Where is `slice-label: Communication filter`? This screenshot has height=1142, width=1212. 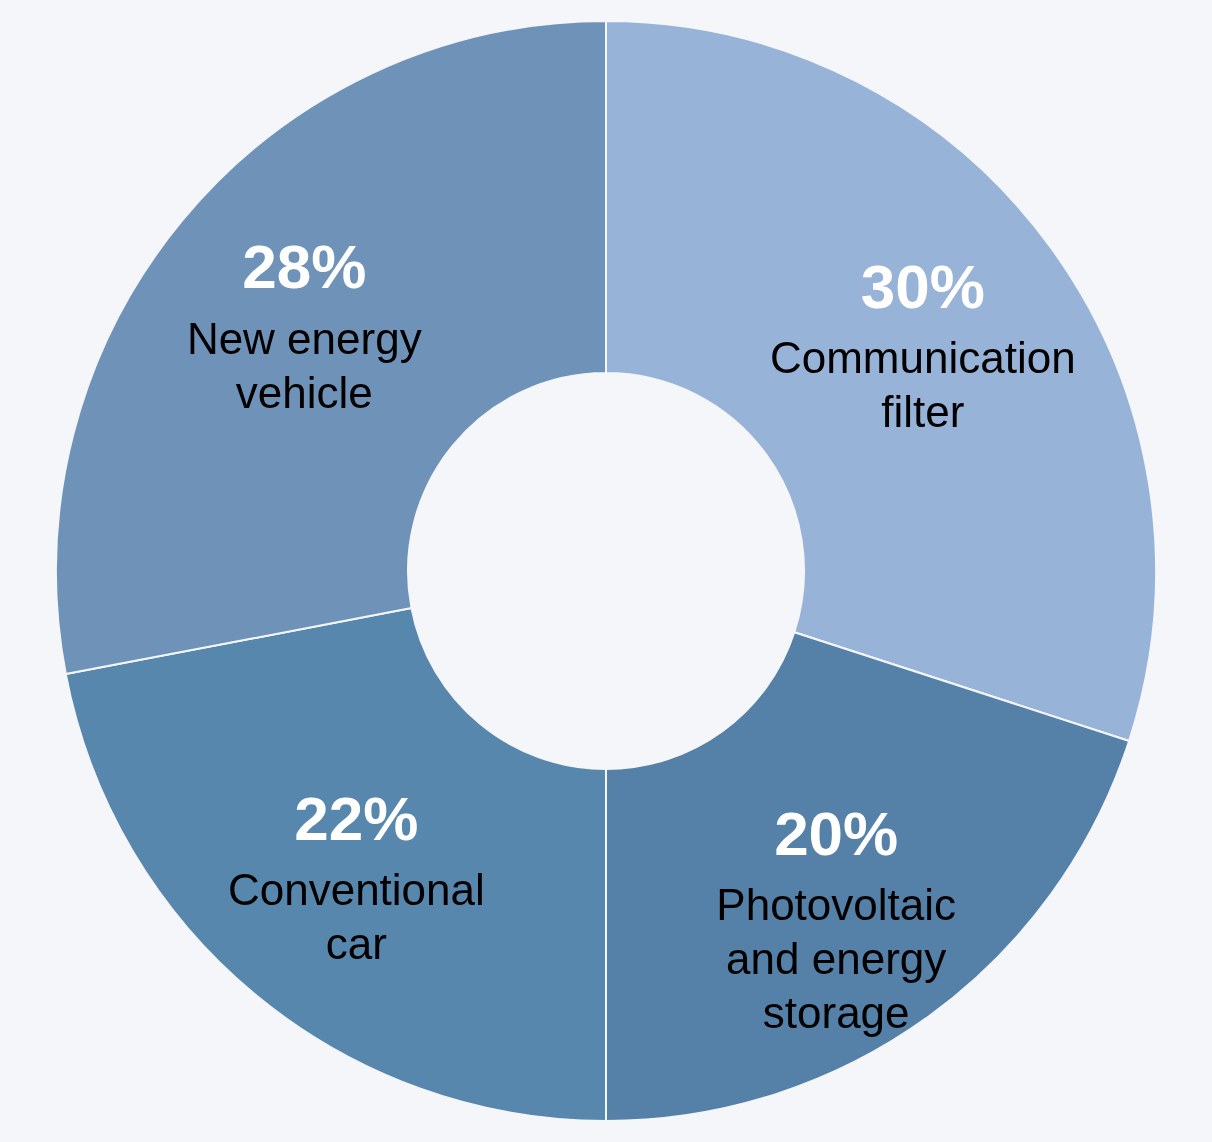
slice-label: Communication filter is located at coordinates (922, 384).